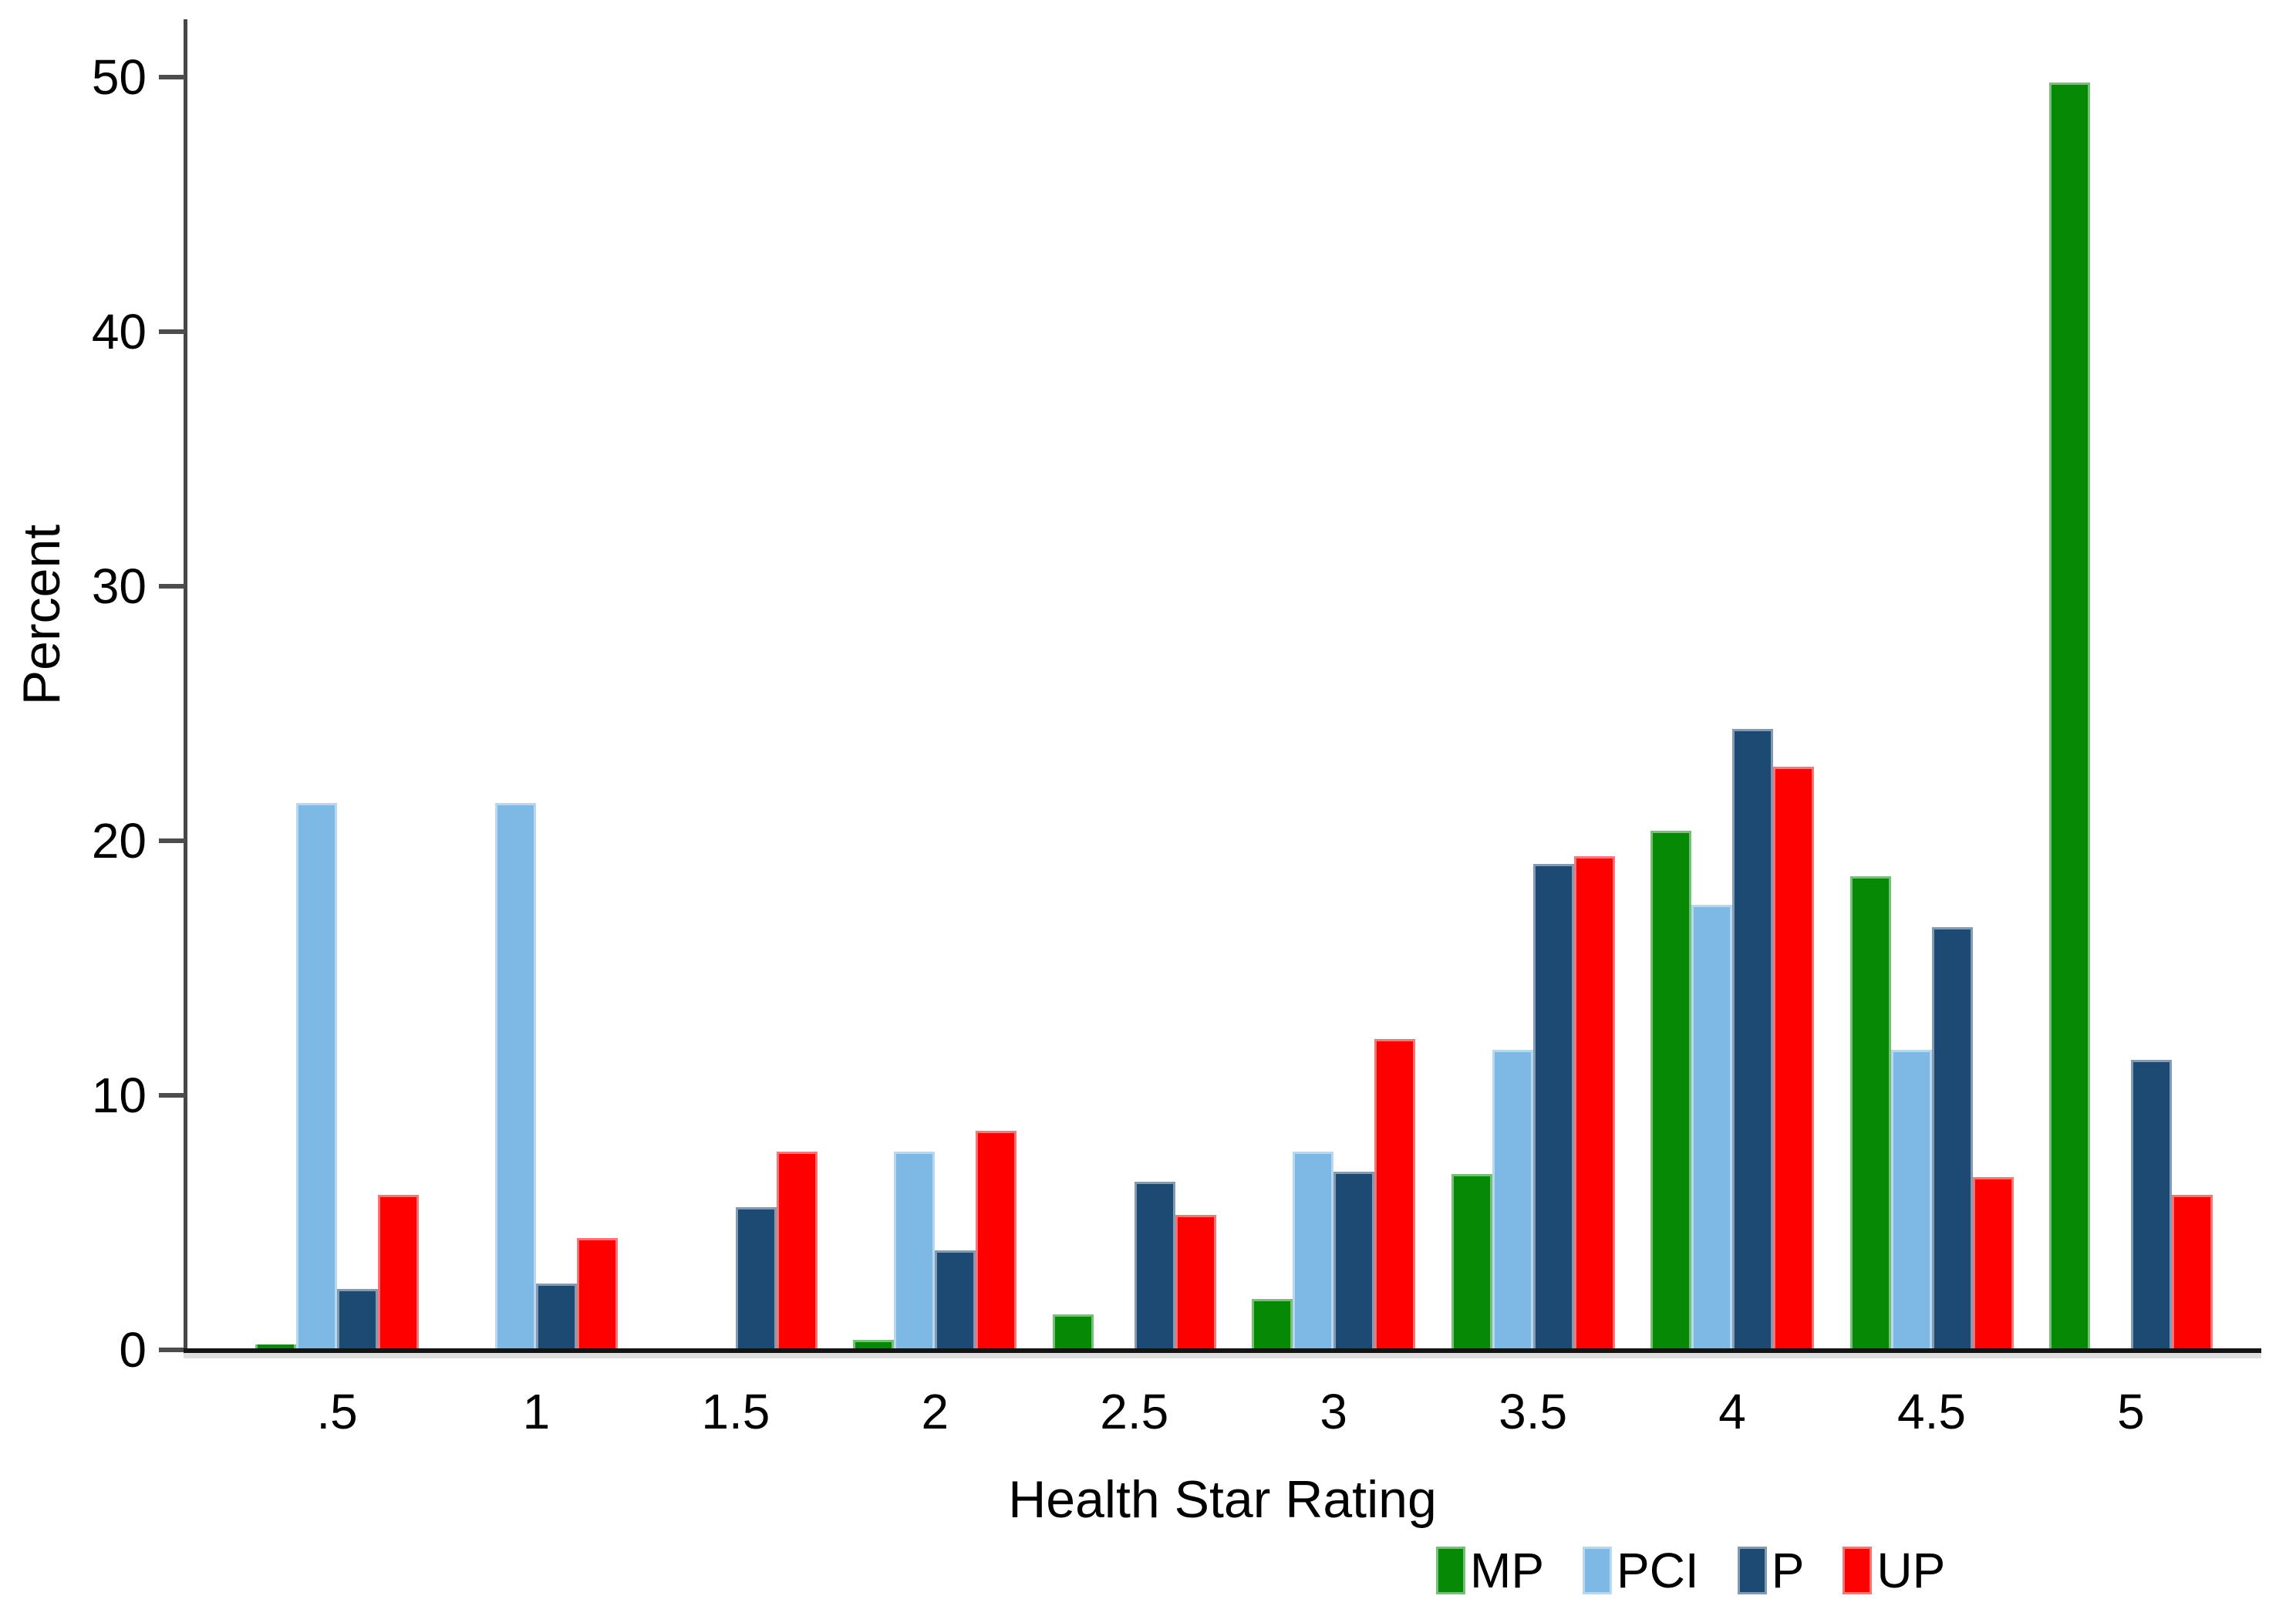  What do you see at coordinates (1931, 1411) in the screenshot?
I see `x-tick-label-4.5: 4.5` at bounding box center [1931, 1411].